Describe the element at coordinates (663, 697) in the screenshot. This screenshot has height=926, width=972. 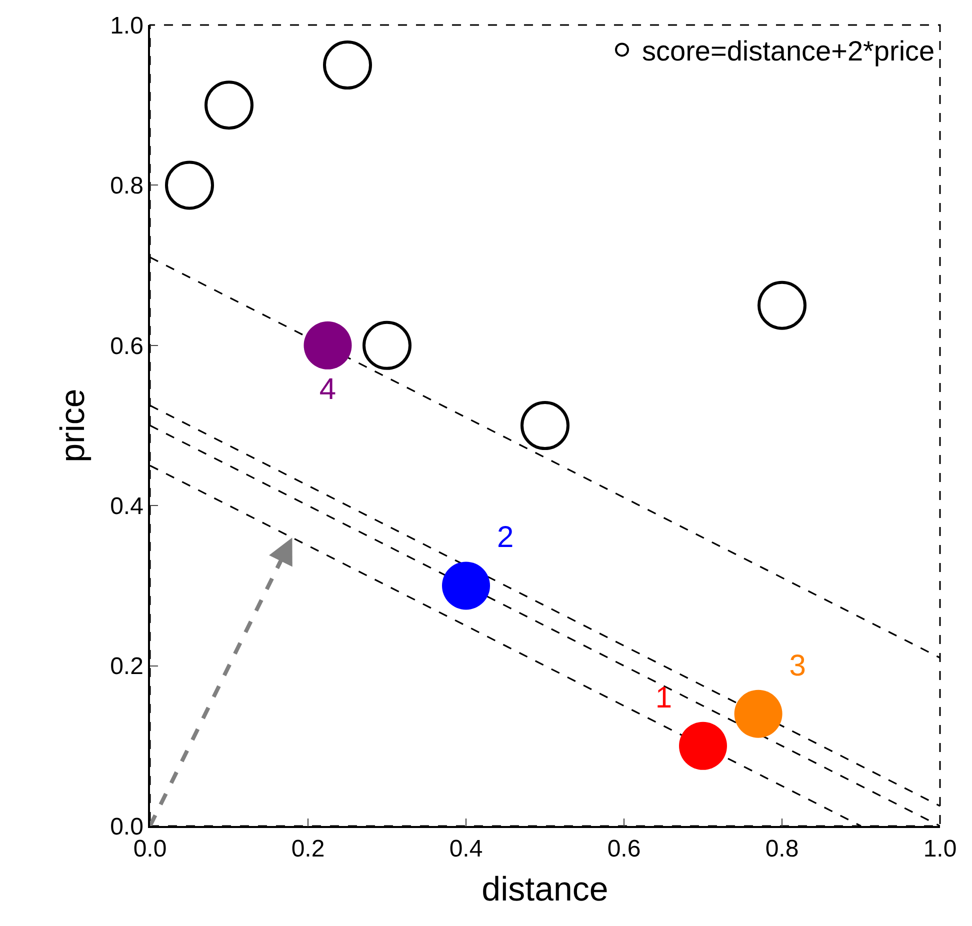
I see `series-label: 1` at that location.